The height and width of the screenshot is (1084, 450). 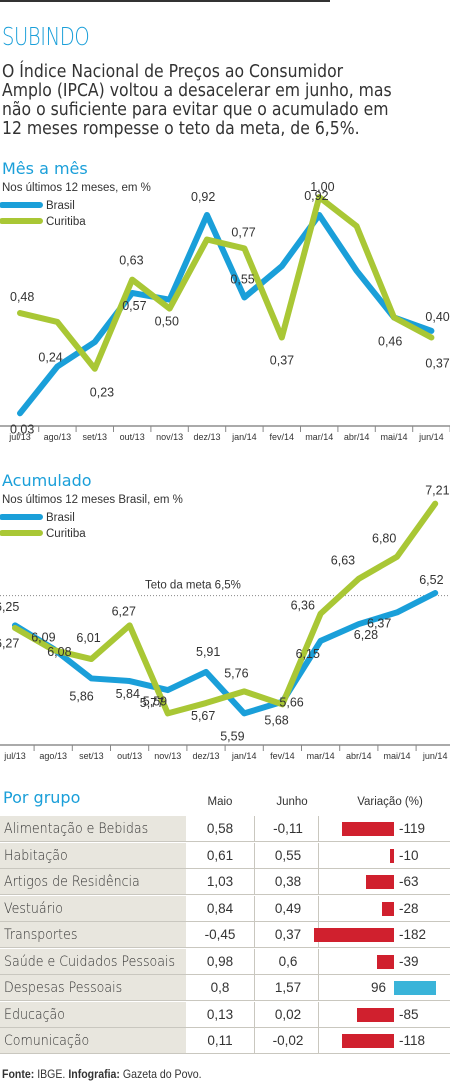 I want to click on data-label: 0,55, so click(x=242, y=279).